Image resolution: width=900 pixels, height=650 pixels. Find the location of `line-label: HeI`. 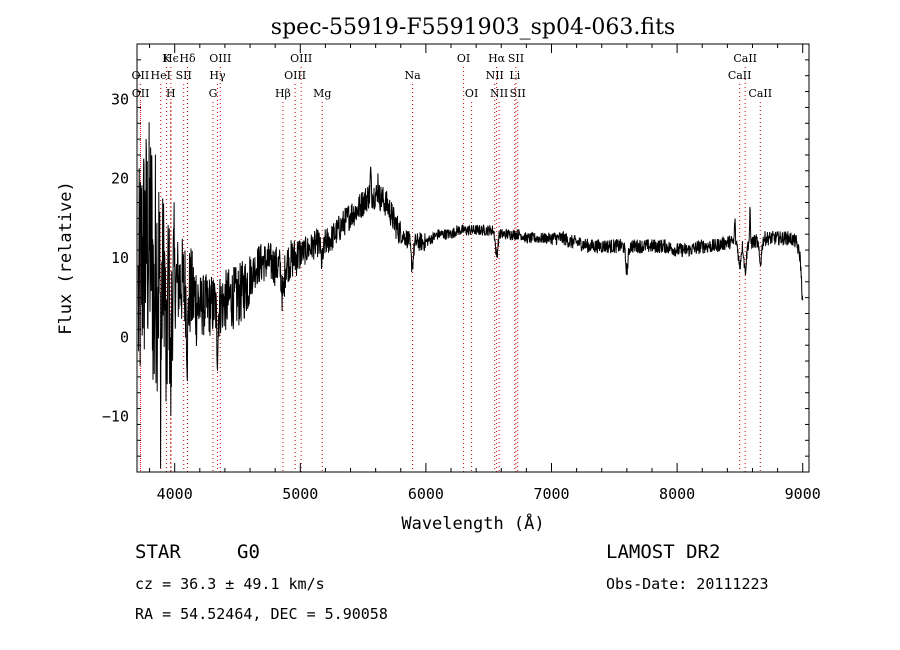

line-label: HeI is located at coordinates (161, 75).